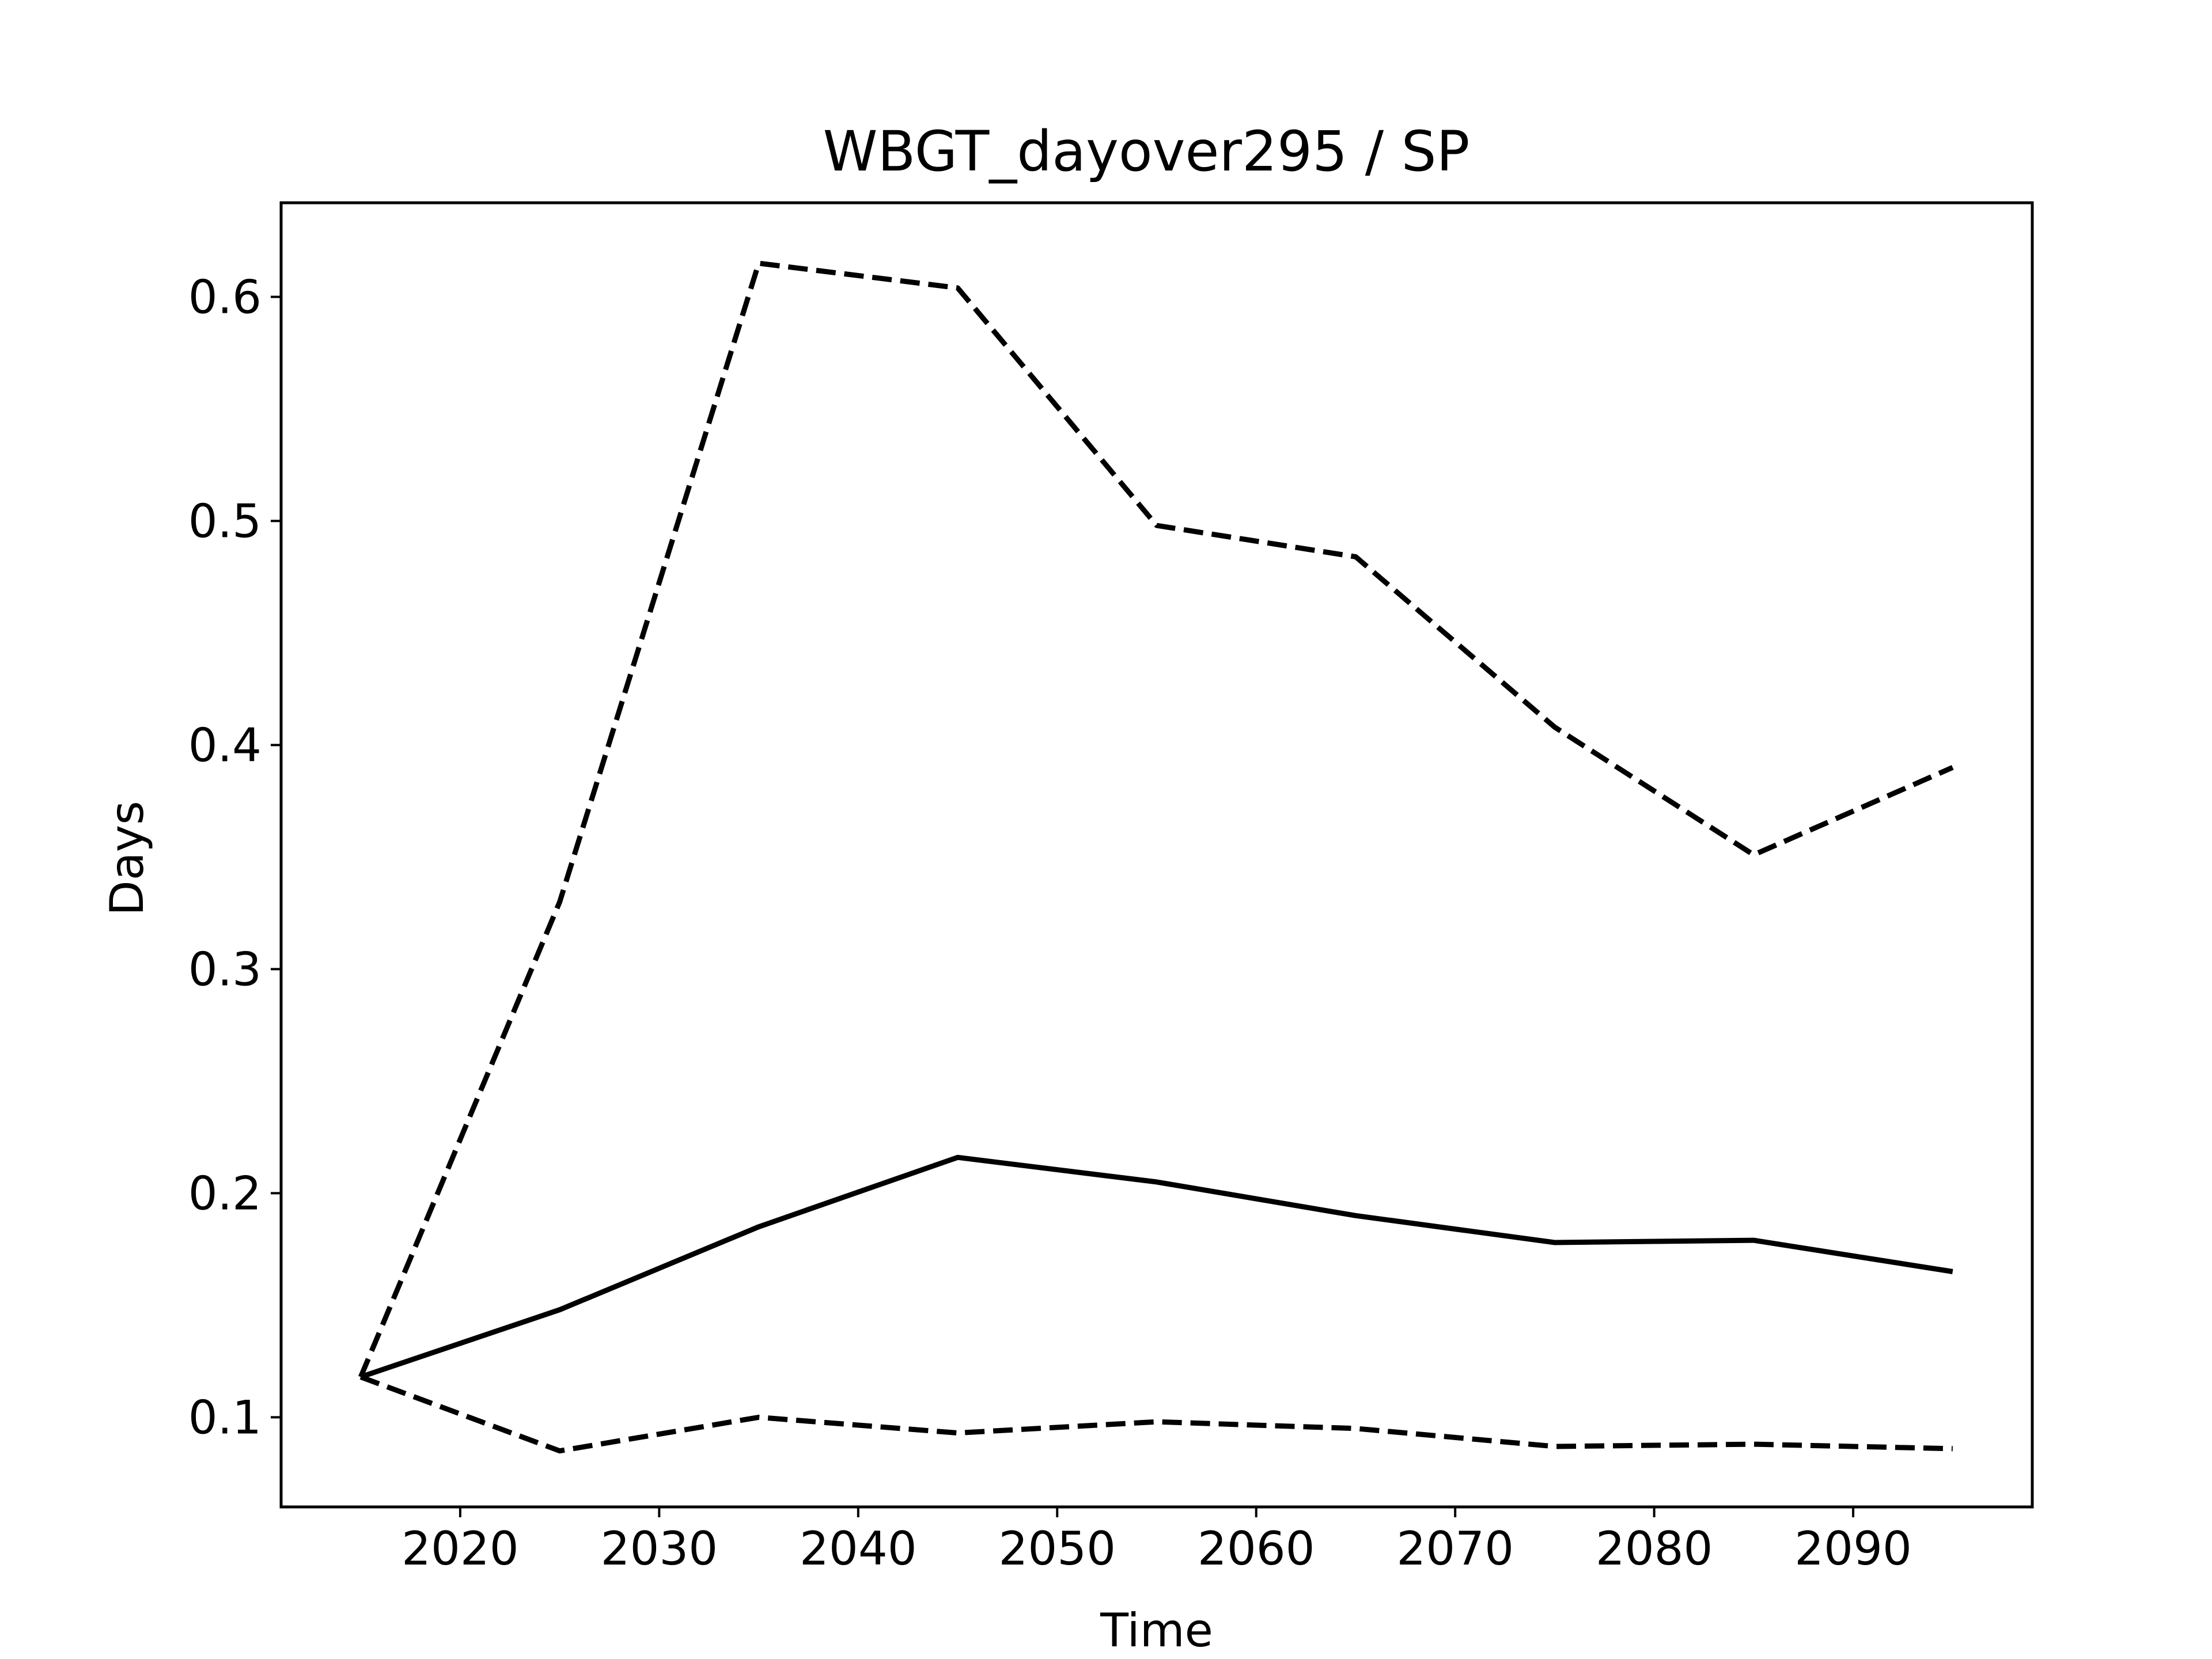 The width and height of the screenshot is (2212, 1659). I want to click on x-axis-ticks: 2020 2030 2040 2050 2060 2070 2080 2090, so click(1157, 1541).